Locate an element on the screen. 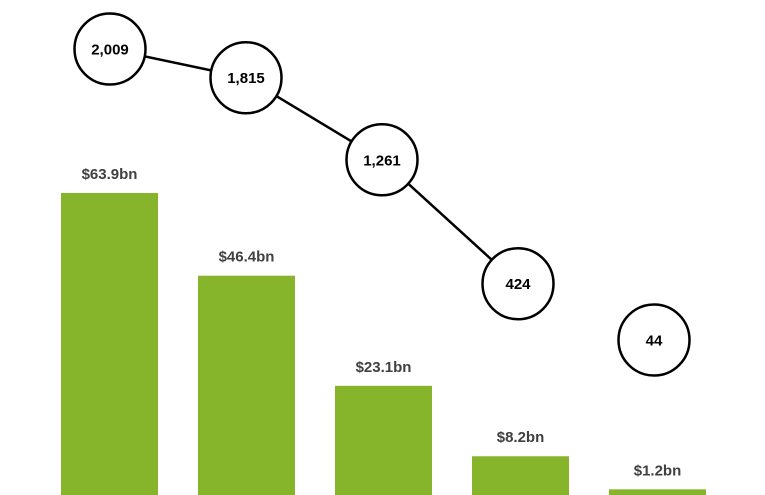  line-value-label: 2,009 is located at coordinates (110, 50).